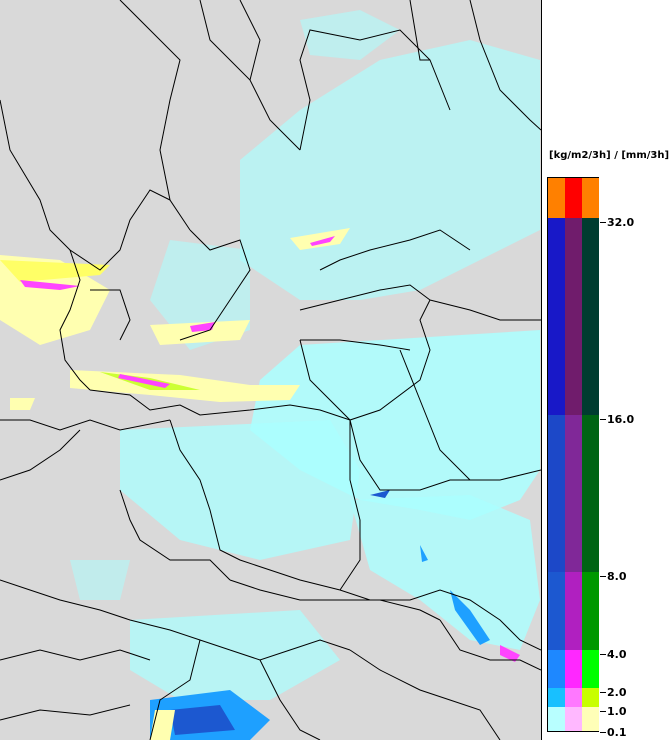 This screenshot has width=669, height=740. I want to click on legend-color-scale, so click(573, 454).